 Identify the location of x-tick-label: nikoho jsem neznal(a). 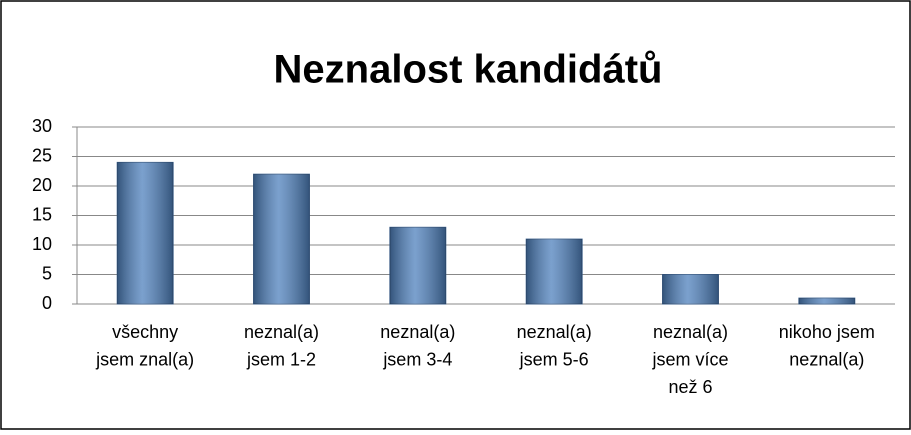
(827, 346).